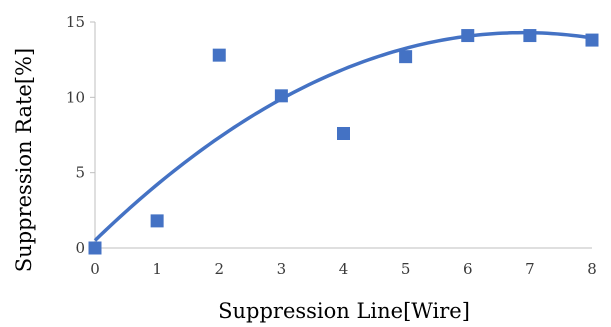  Describe the element at coordinates (282, 269) in the screenshot. I see `x-tick-label: 3` at that location.